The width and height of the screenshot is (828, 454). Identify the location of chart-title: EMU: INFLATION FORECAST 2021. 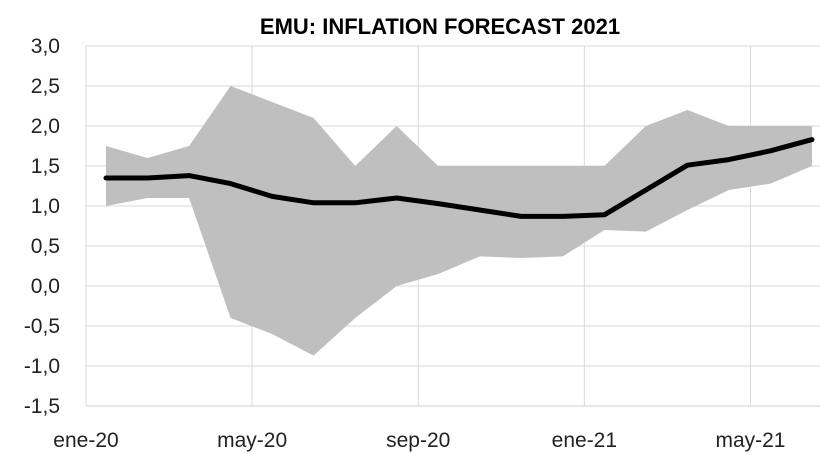
(440, 26).